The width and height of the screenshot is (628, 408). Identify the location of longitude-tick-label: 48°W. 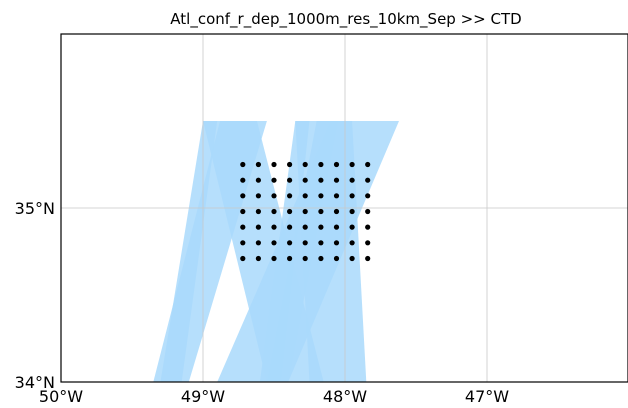
(345, 396).